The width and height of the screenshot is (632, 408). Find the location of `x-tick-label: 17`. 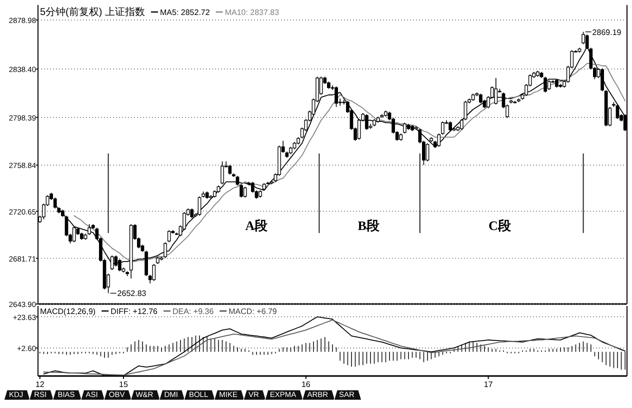

x-tick-label: 17 is located at coordinates (489, 384).